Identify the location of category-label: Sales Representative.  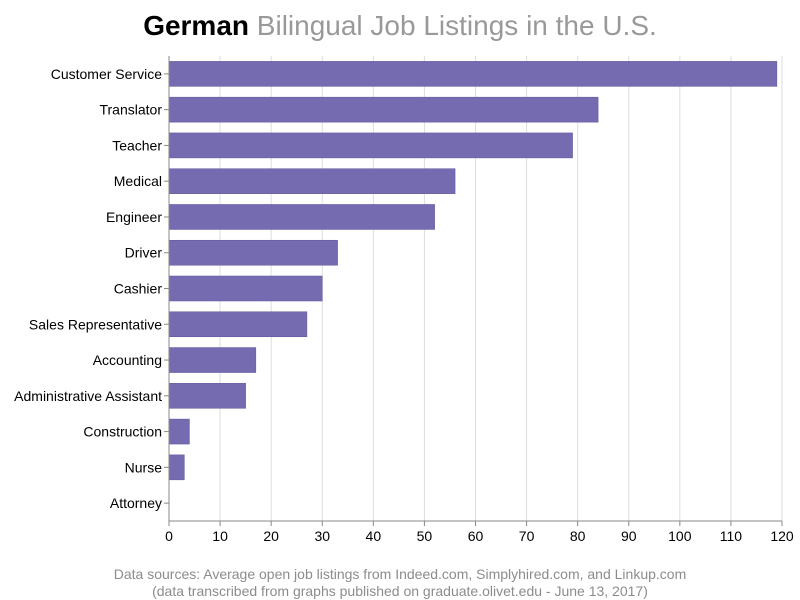
(95, 324).